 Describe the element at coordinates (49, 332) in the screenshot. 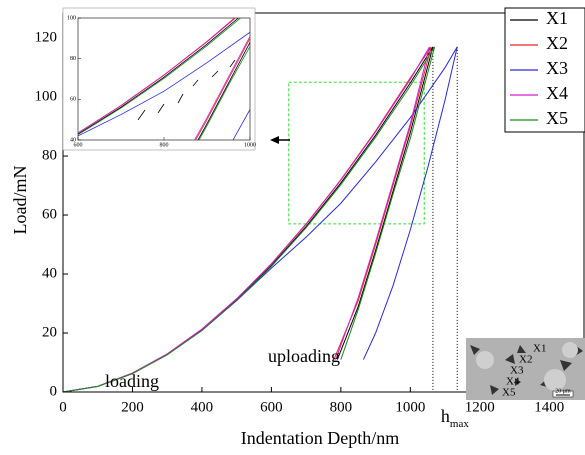

I see `y-tick-label: 20` at that location.